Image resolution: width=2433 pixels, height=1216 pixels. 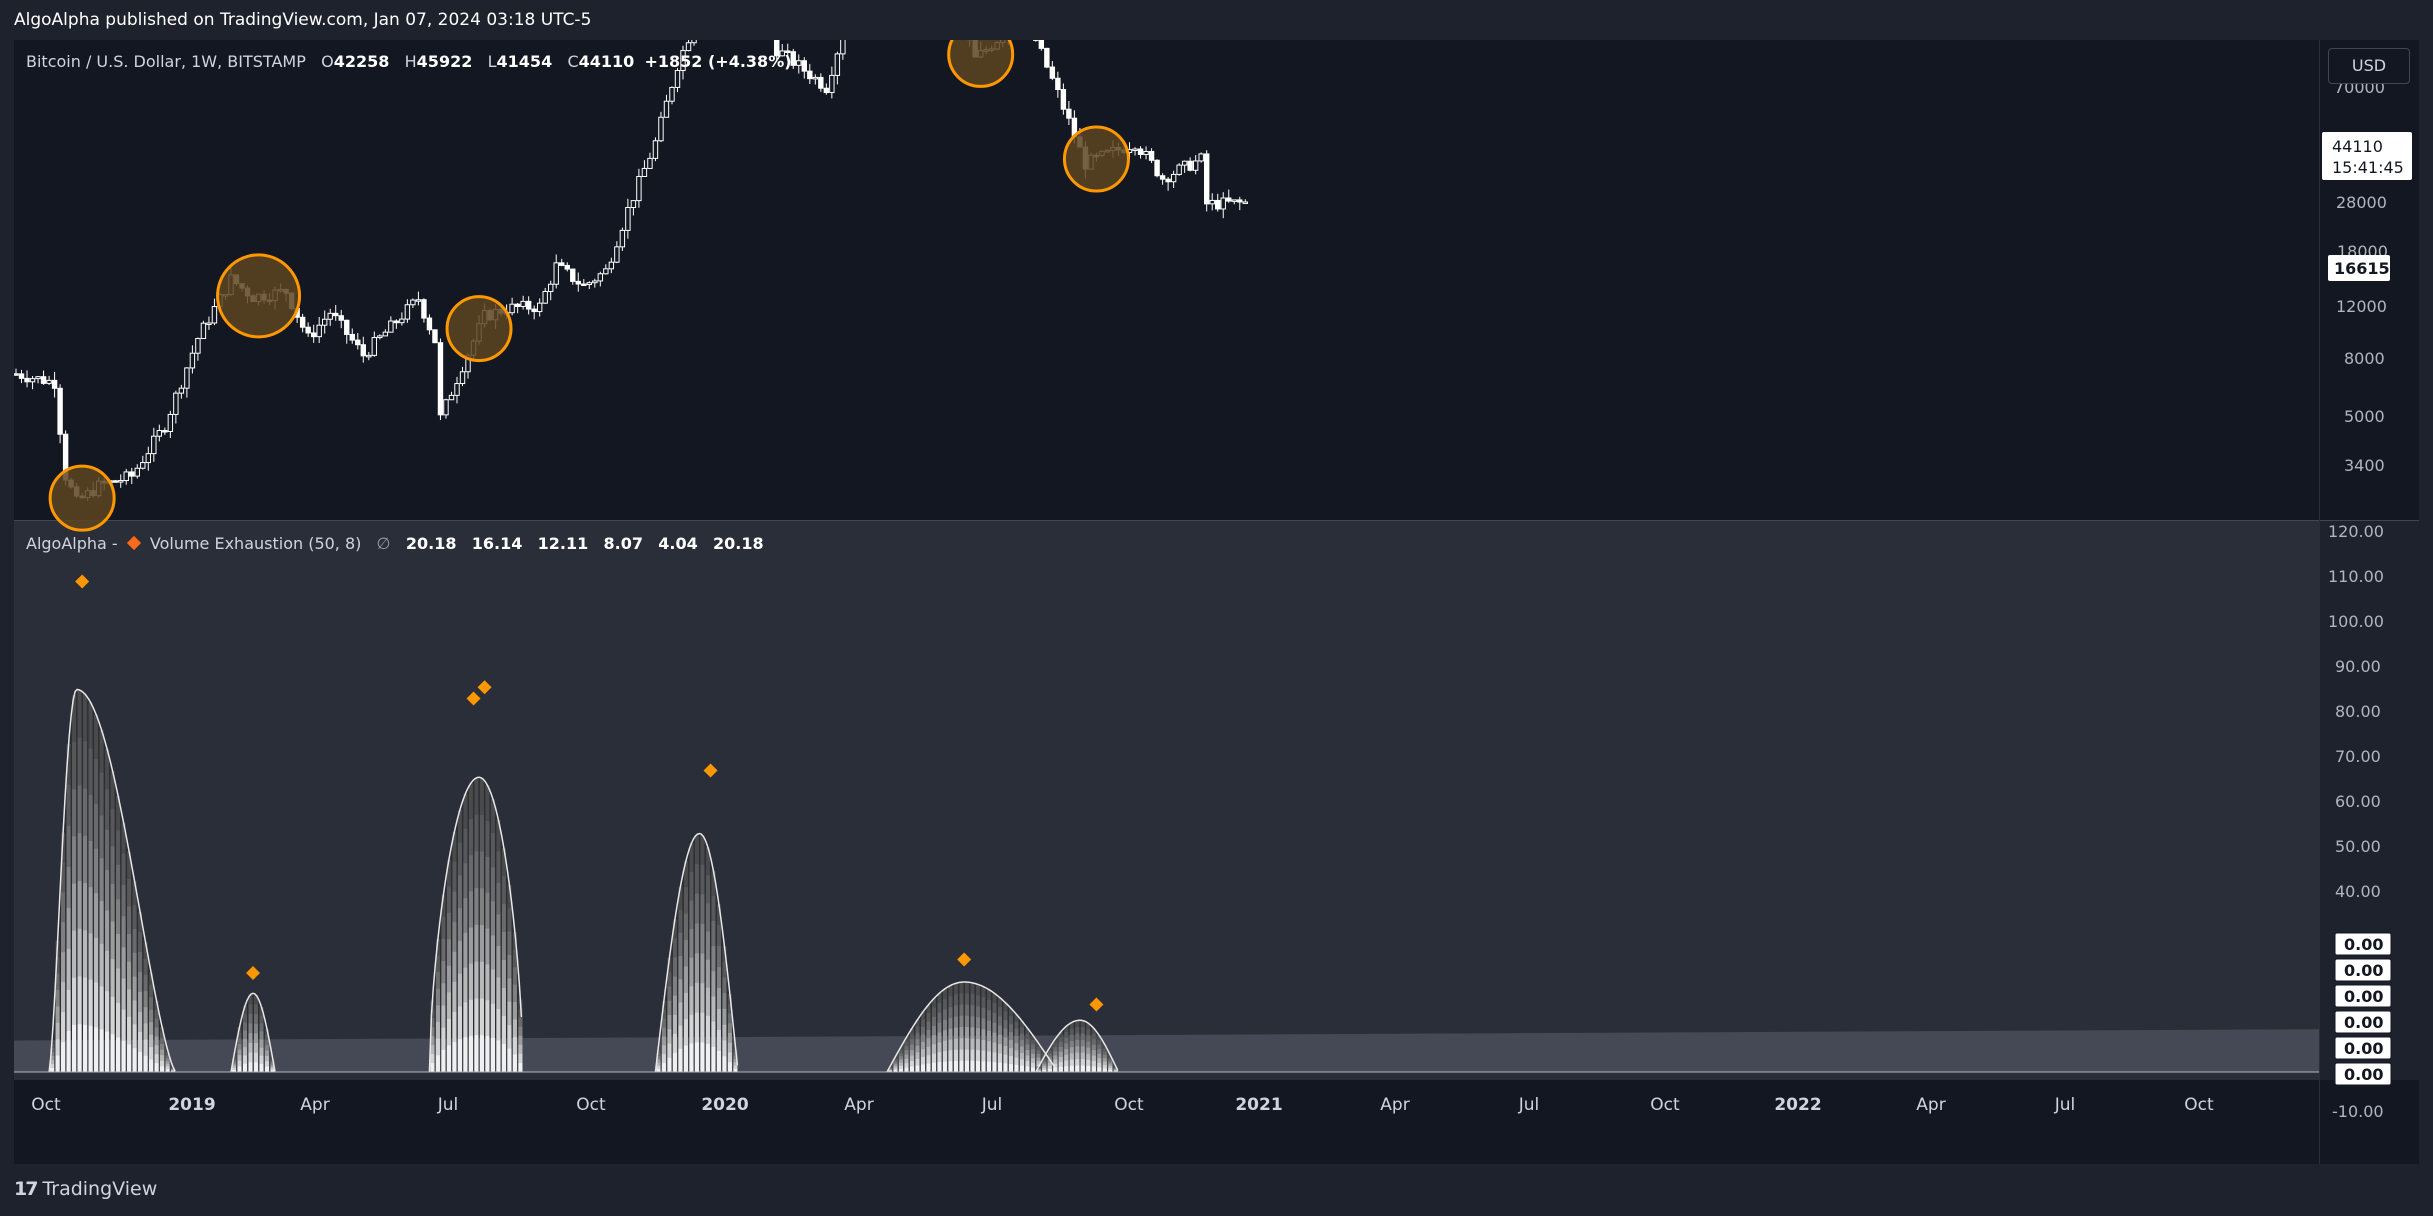 I want to click on price-label: 3400, so click(x=2364, y=465).